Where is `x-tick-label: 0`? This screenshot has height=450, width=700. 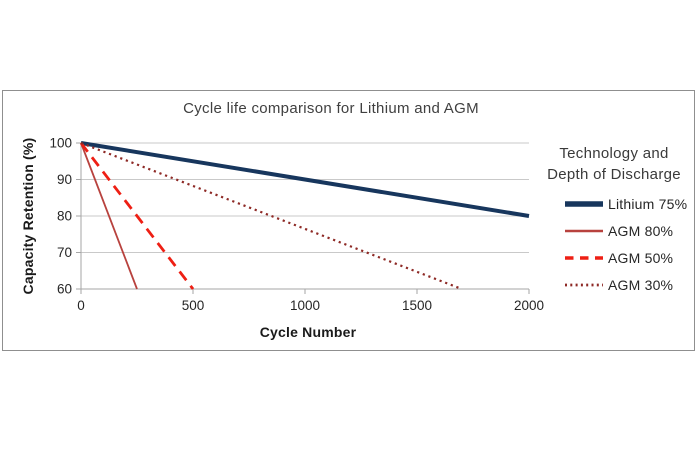
x-tick-label: 0 is located at coordinates (81, 305).